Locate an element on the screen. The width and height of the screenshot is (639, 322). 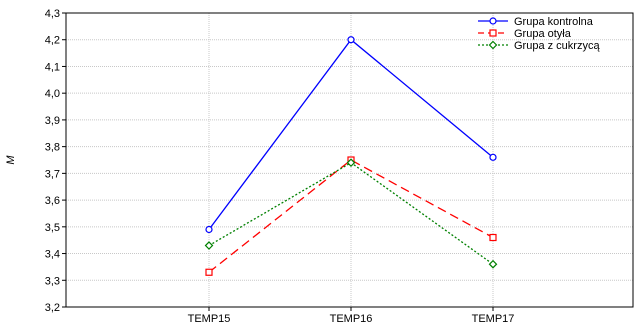
legend-item: Grupa otyła is located at coordinates (525, 34).